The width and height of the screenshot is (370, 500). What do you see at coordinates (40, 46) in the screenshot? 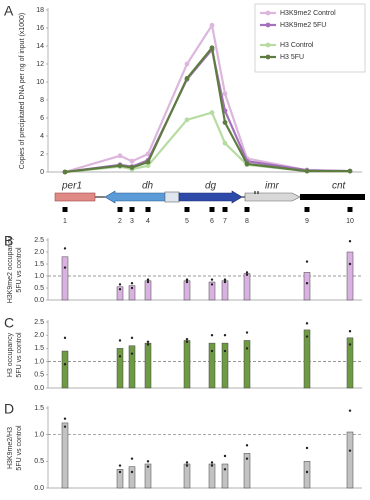
I see `y-tick-label: 14` at bounding box center [40, 46].